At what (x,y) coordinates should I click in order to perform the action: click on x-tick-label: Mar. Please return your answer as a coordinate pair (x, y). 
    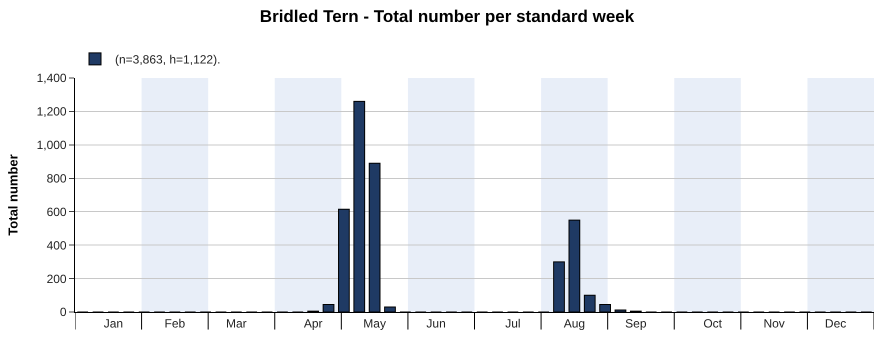
    Looking at the image, I should click on (236, 323).